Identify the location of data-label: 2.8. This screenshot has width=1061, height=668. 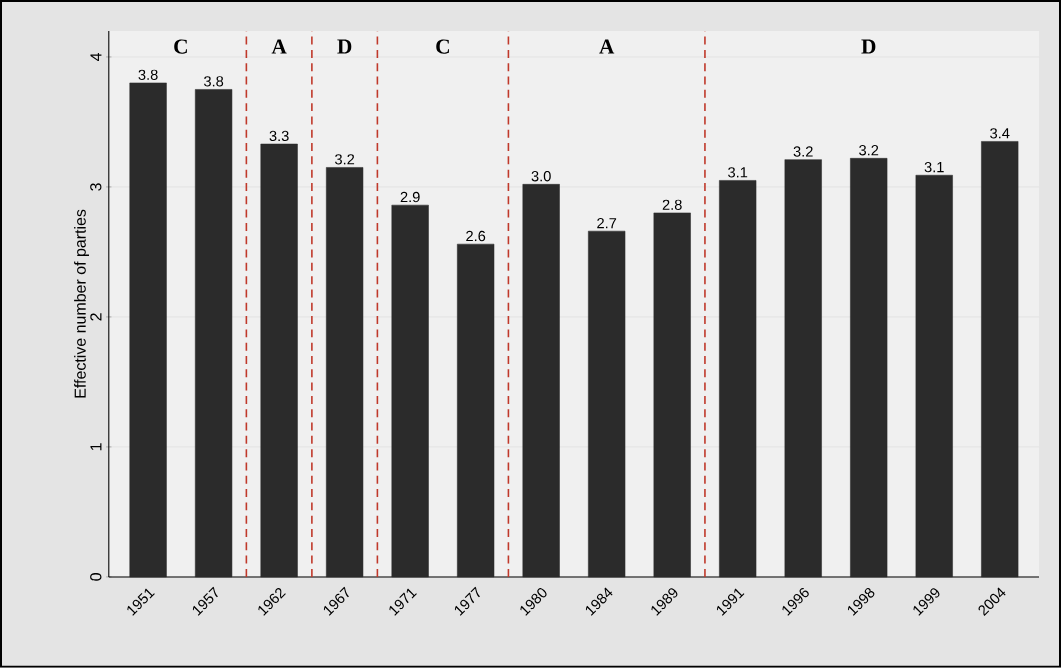
(672, 205).